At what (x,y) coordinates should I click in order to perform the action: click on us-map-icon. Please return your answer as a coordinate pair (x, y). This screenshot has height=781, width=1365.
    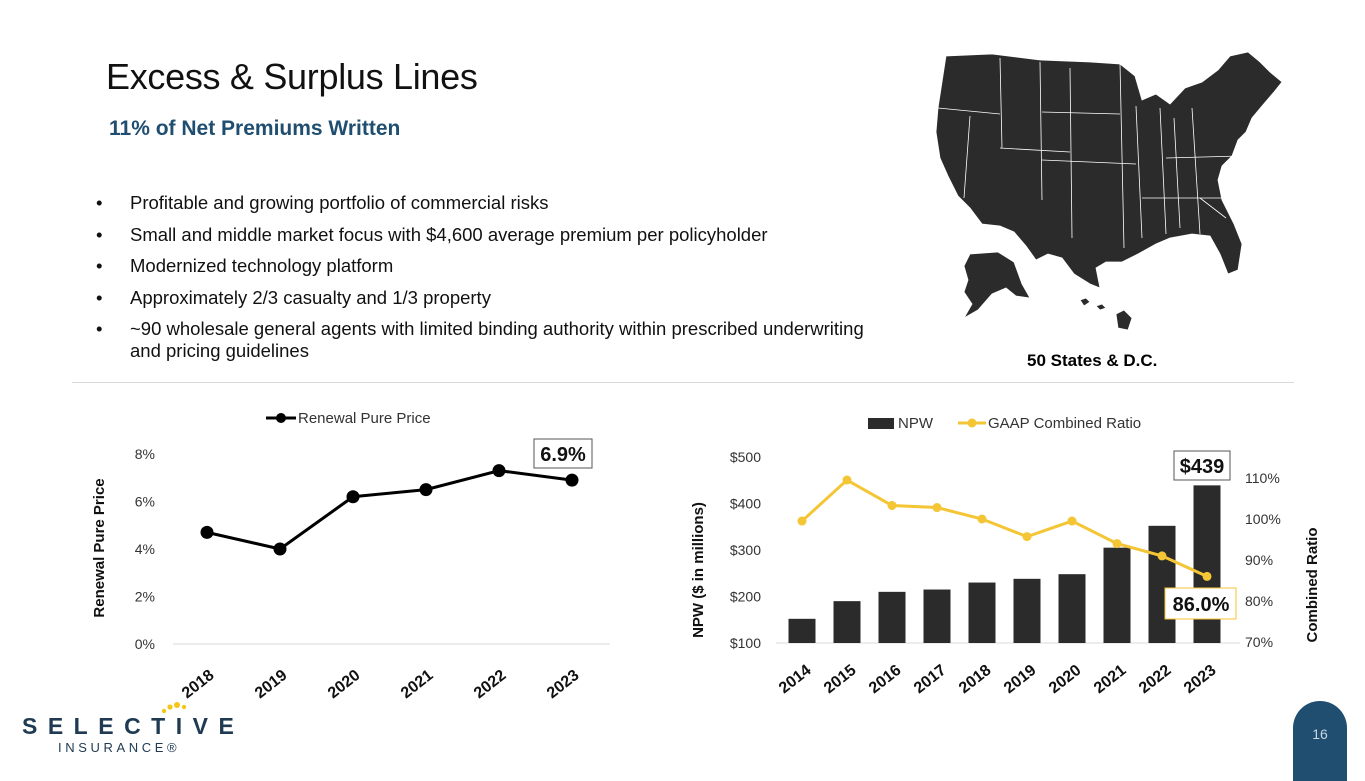
    Looking at the image, I should click on (1109, 191).